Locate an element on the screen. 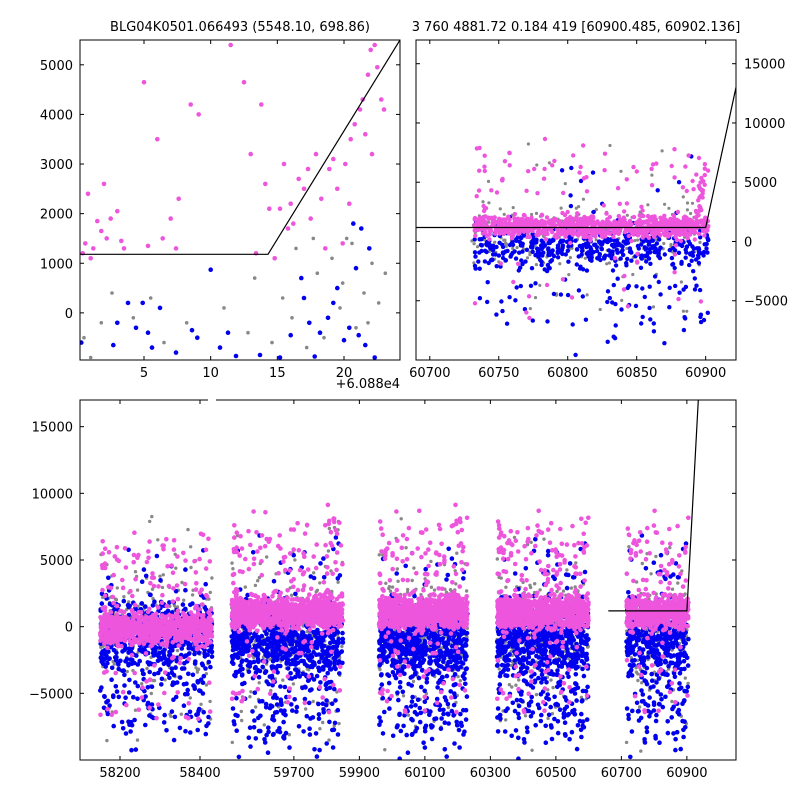 The height and width of the screenshot is (800, 800). season-plot-area is located at coordinates (576, 222).